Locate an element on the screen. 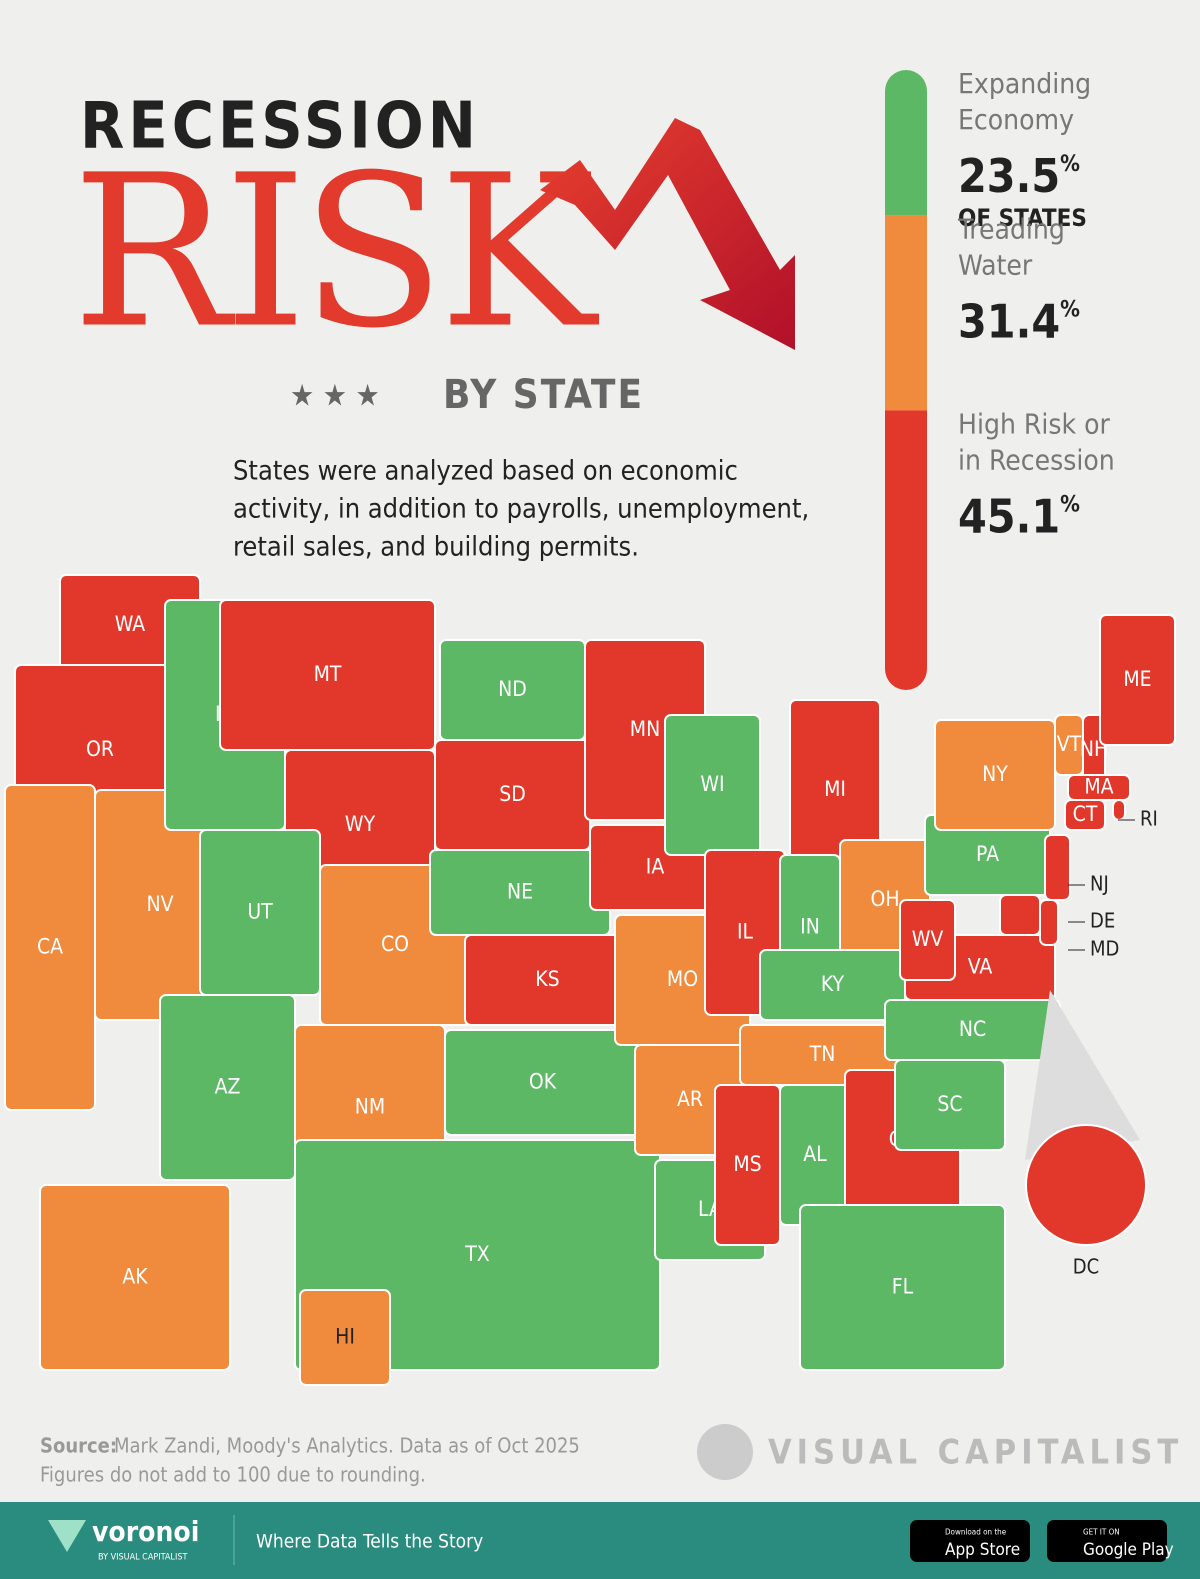  state-label: VT is located at coordinates (1069, 744).